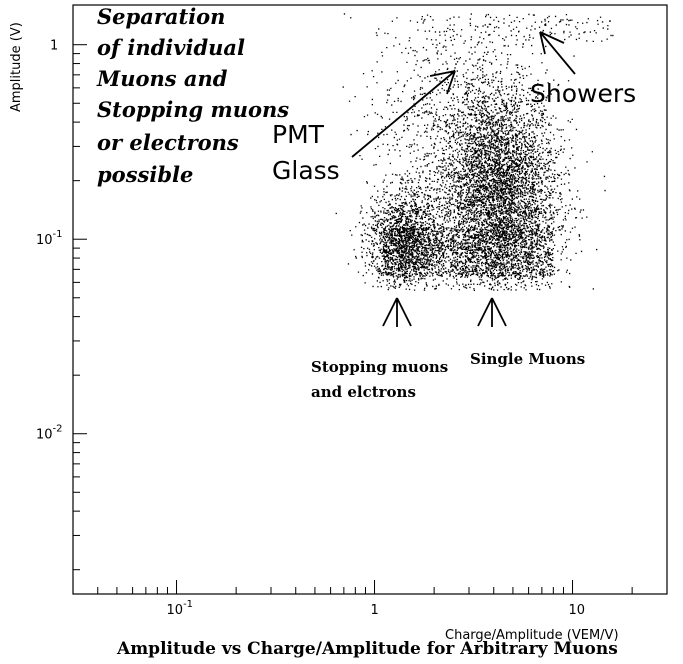 The width and height of the screenshot is (683, 664). What do you see at coordinates (403, 114) in the screenshot?
I see `pmt-arrow-icon` at bounding box center [403, 114].